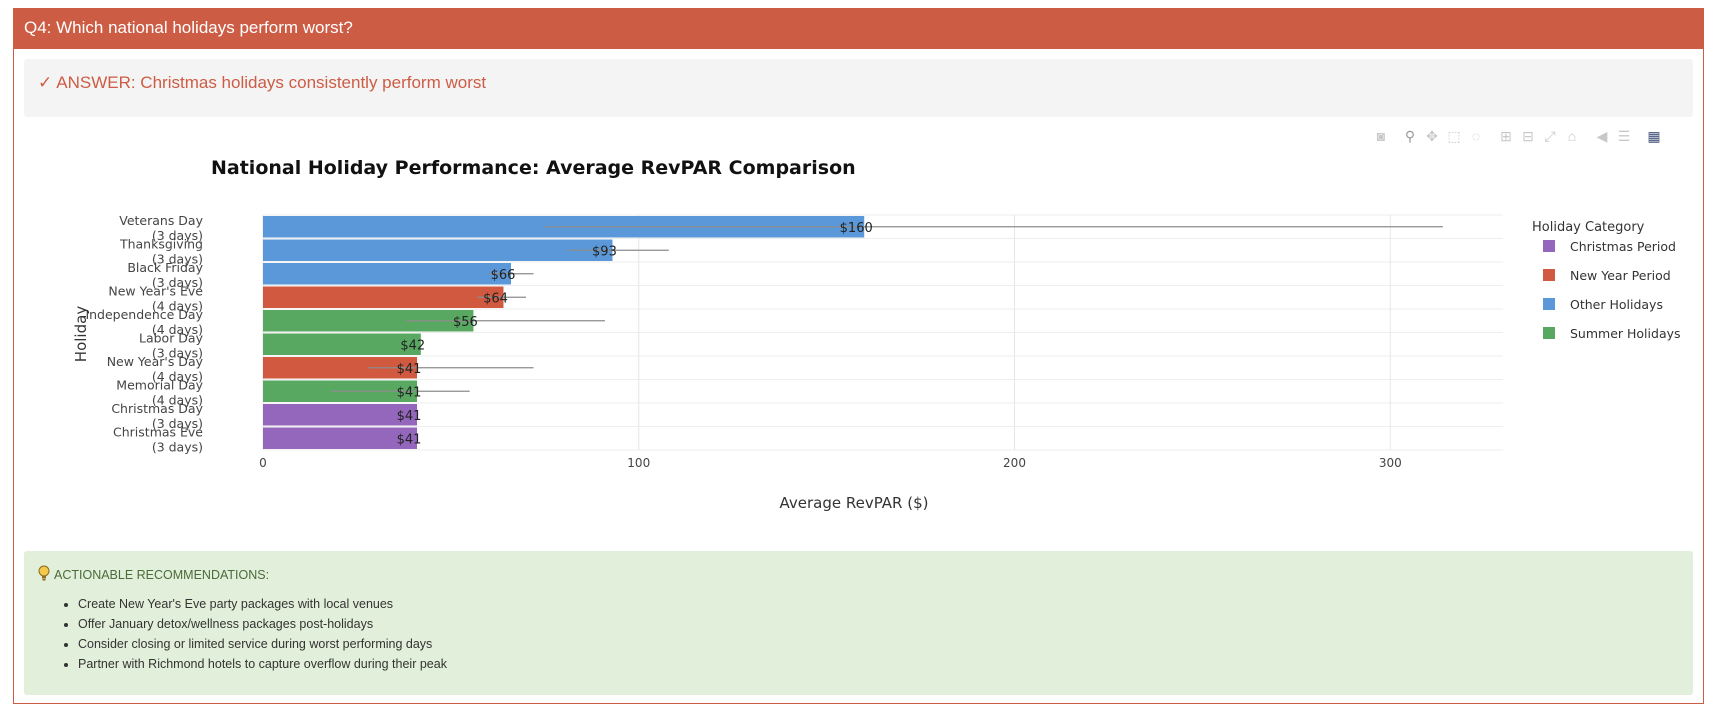 This screenshot has width=1714, height=717. What do you see at coordinates (162, 574) in the screenshot?
I see `recommendations-title: ACTIONABLE RECOMMENDATIONS:` at bounding box center [162, 574].